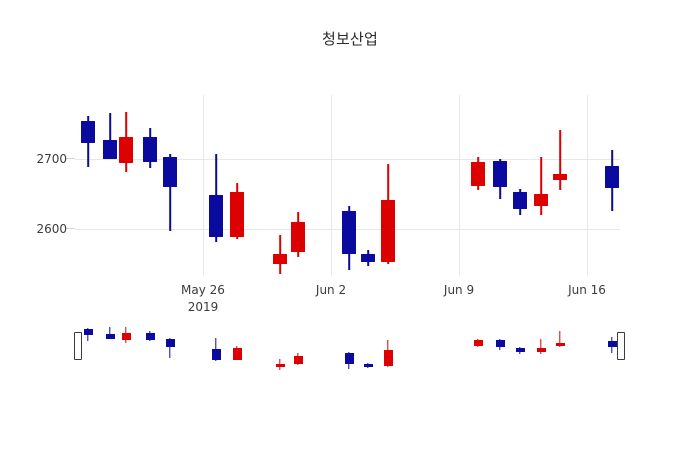 The image size is (700, 450). What do you see at coordinates (459, 290) in the screenshot?
I see `x-tick-label-2: Jun 9` at bounding box center [459, 290].